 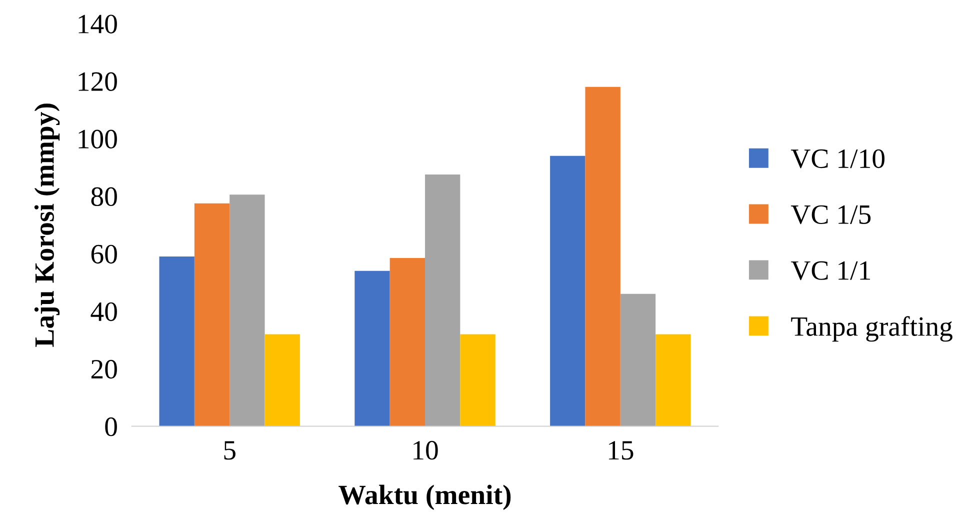 What do you see at coordinates (97, 81) in the screenshot?
I see `y-tick-label: 120` at bounding box center [97, 81].